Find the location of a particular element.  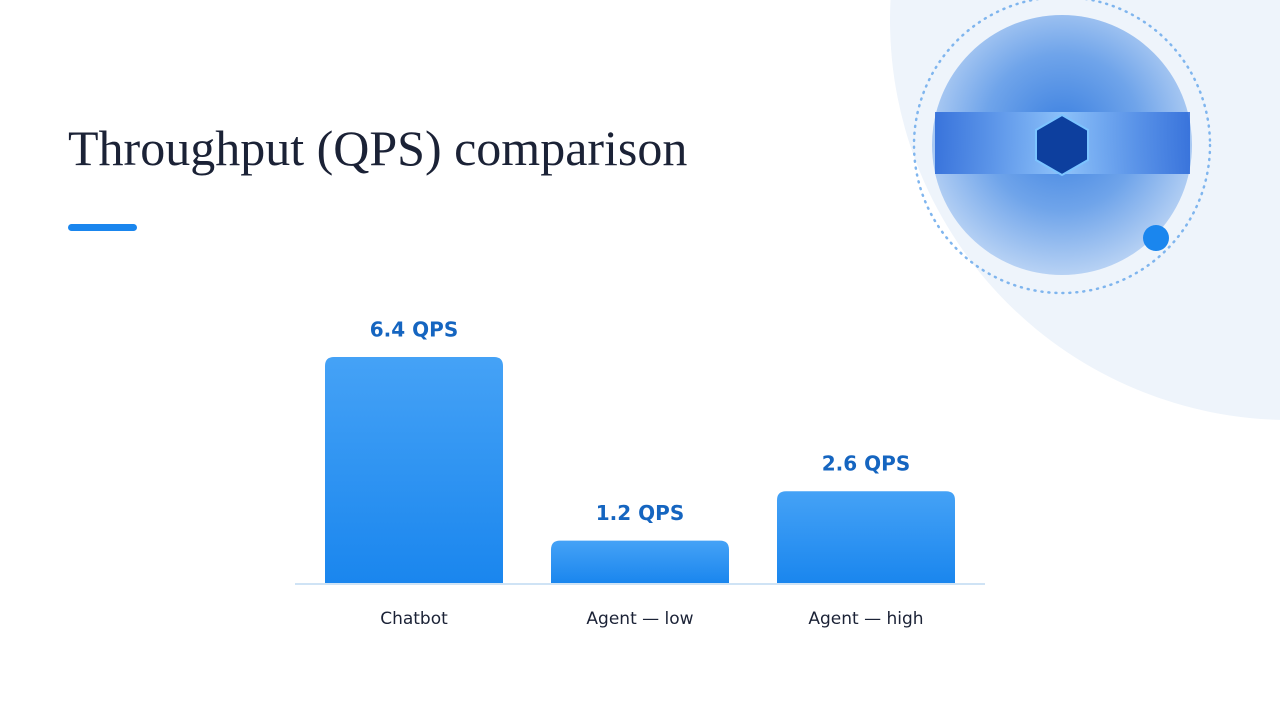

x-tick-label: Agent — high is located at coordinates (865, 619).